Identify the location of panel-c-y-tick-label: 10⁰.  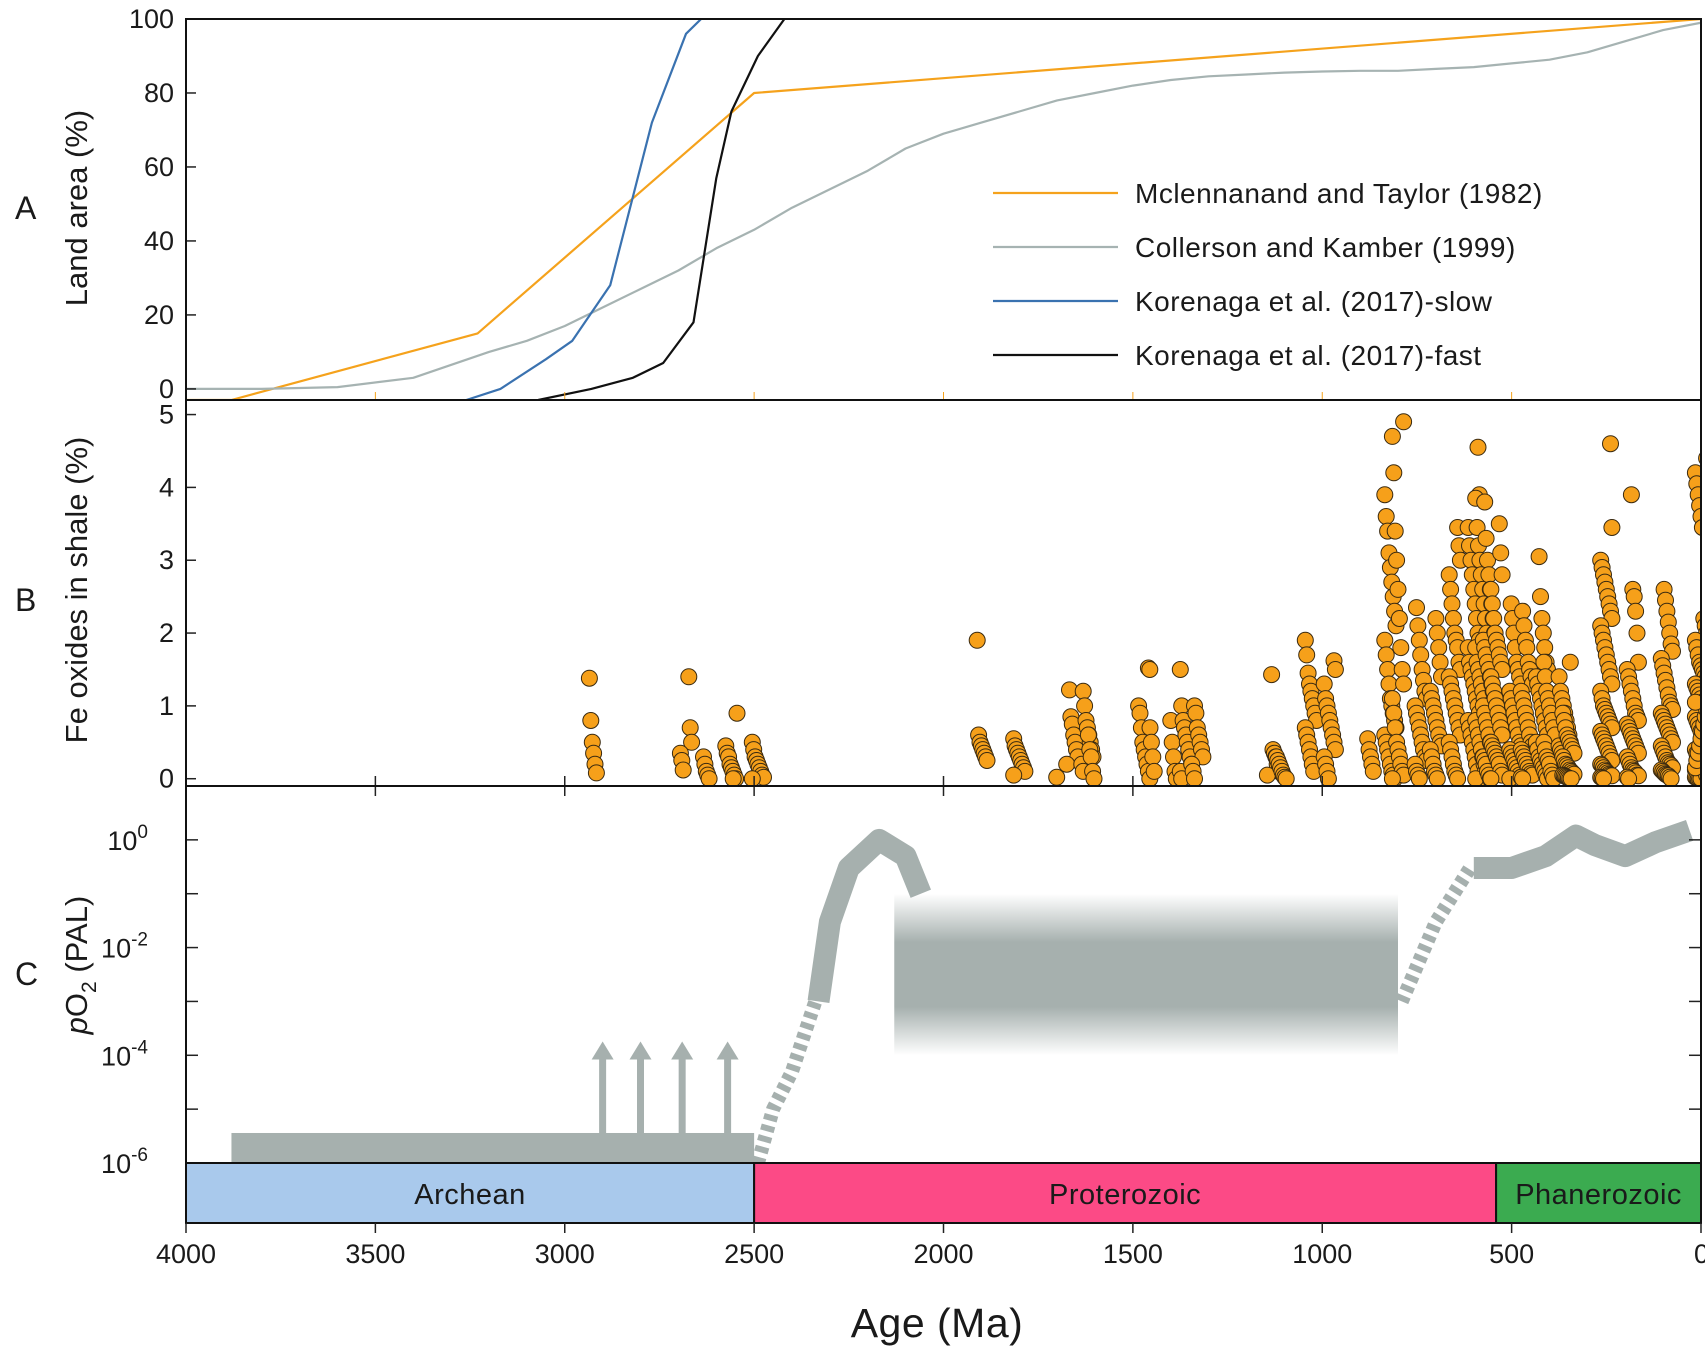
(127, 839).